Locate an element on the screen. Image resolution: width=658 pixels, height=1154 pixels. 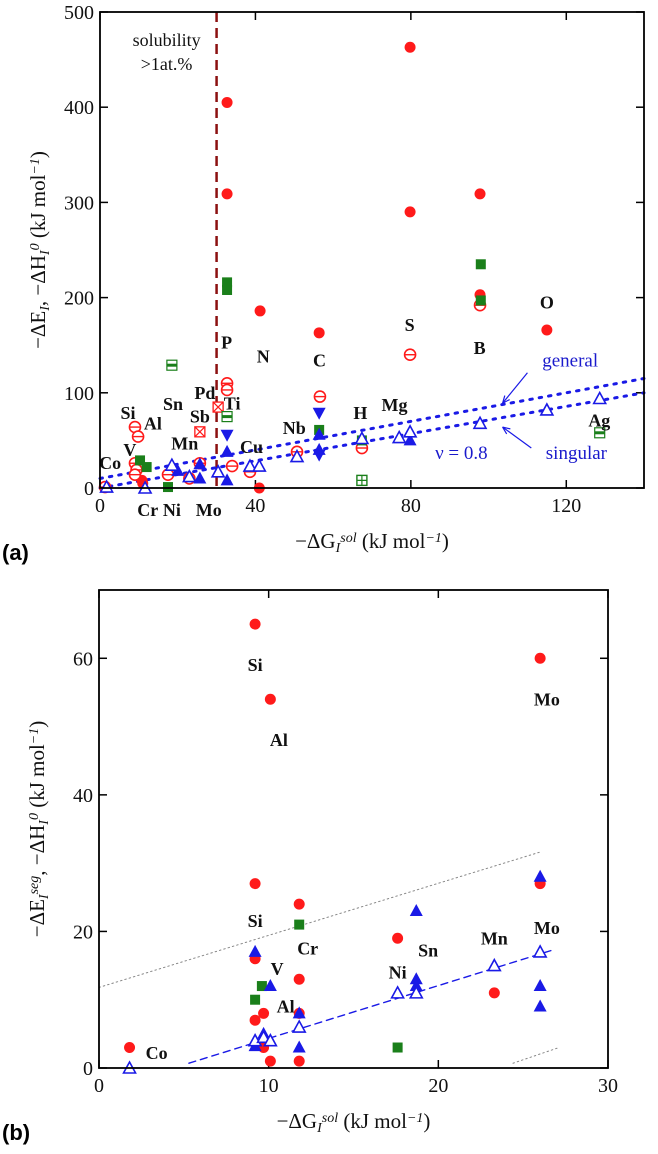
x-axis-label: −ΔGIsol (kJ mol−1) is located at coordinates (372, 542).